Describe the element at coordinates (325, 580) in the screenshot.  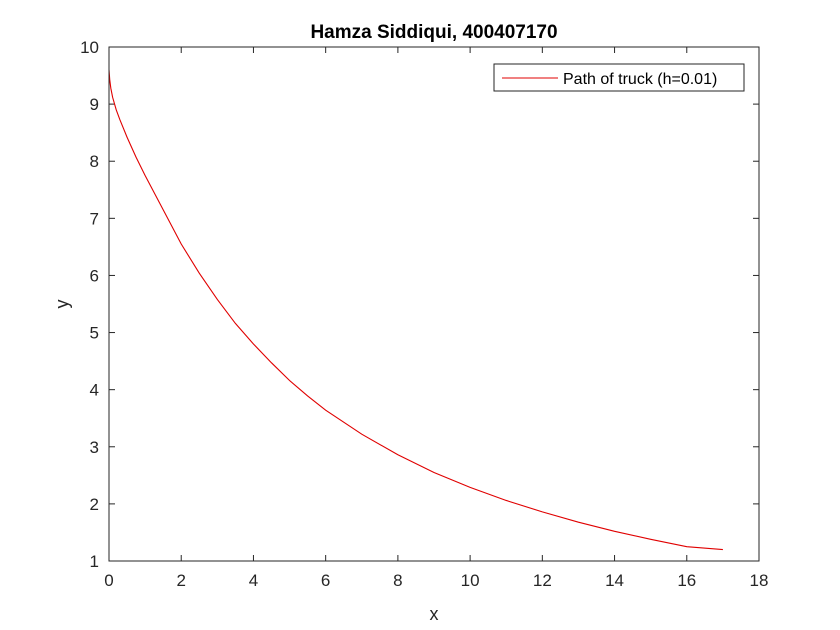
I see `x-tick-label: 6` at that location.